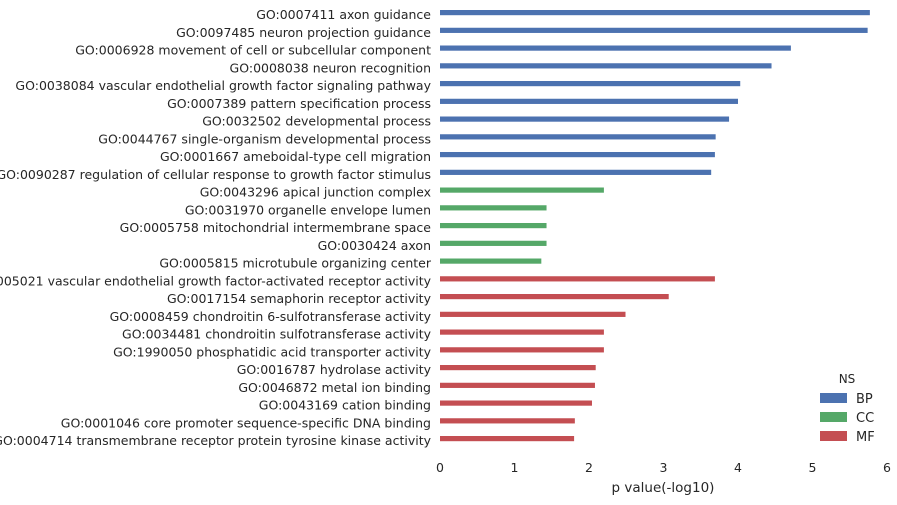 The height and width of the screenshot is (505, 897). What do you see at coordinates (440, 467) in the screenshot?
I see `x-tick-label: 0` at bounding box center [440, 467].